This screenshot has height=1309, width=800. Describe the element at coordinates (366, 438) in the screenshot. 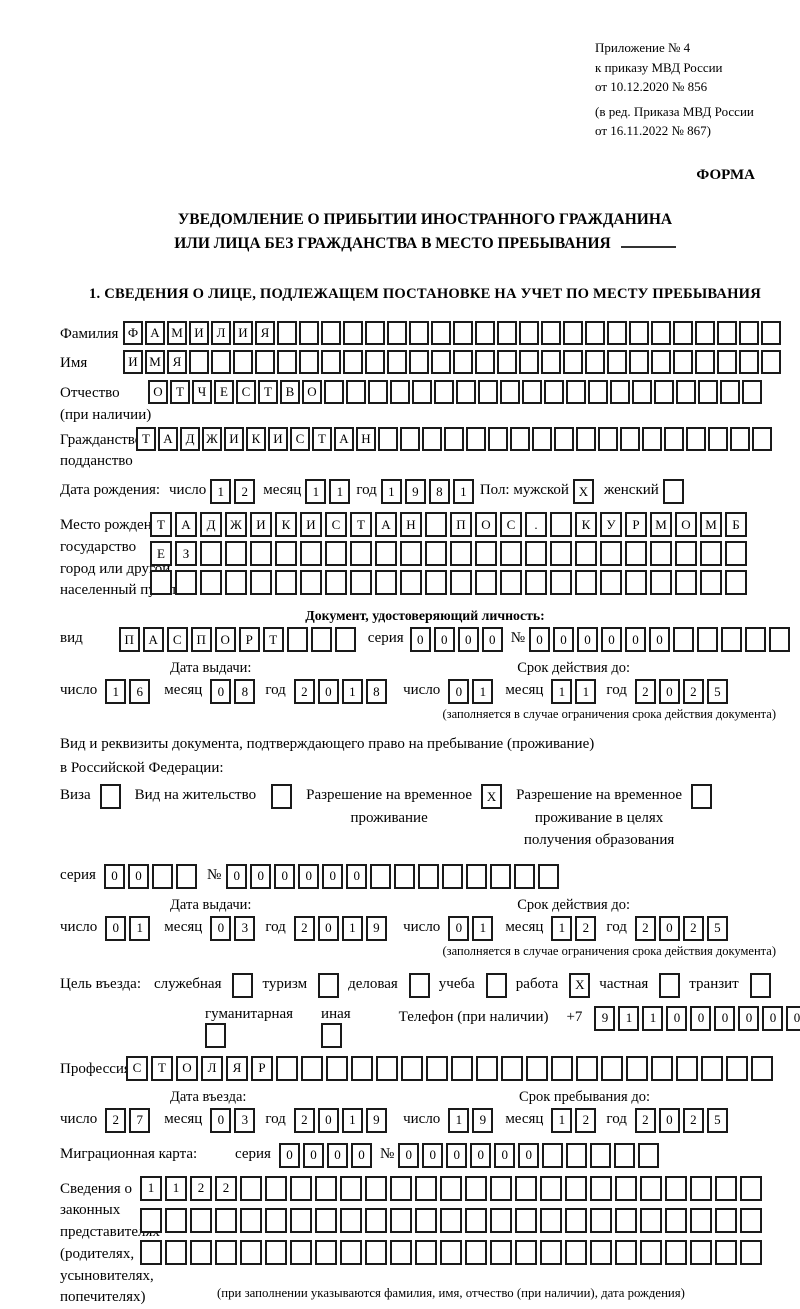

I see `char-cell: Н` at that location.